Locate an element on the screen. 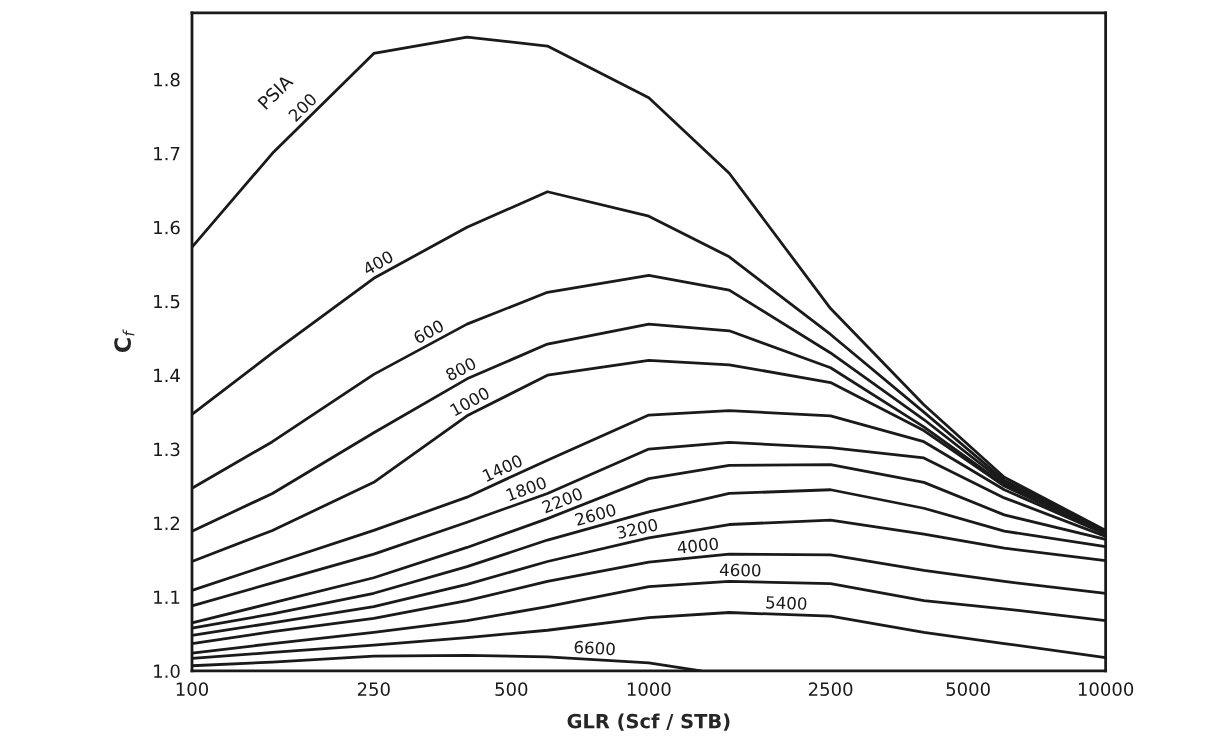 Image resolution: width=1219 pixels, height=753 pixels. y-tick-label: 1.5 is located at coordinates (167, 301).